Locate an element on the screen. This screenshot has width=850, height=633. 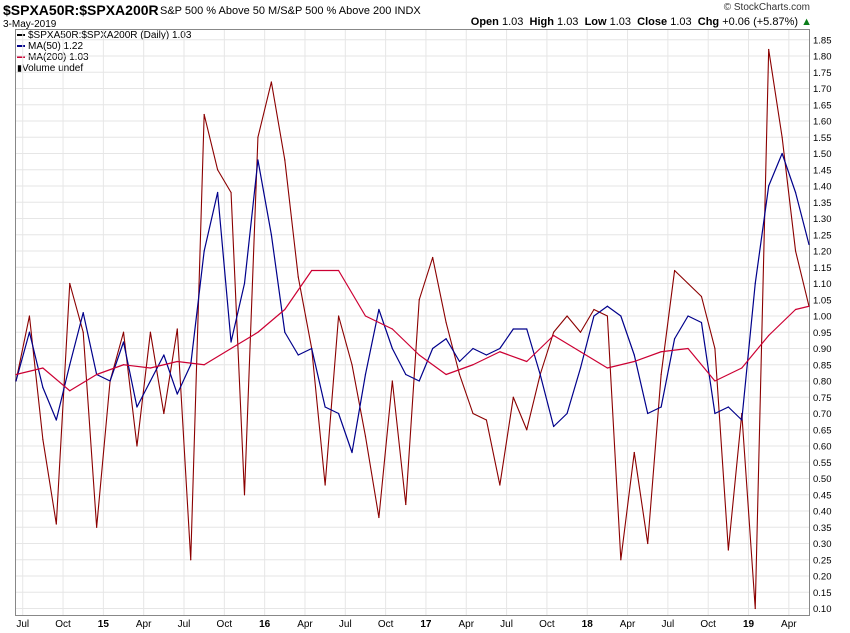
y-tick-label: 1.05 is located at coordinates (822, 300).